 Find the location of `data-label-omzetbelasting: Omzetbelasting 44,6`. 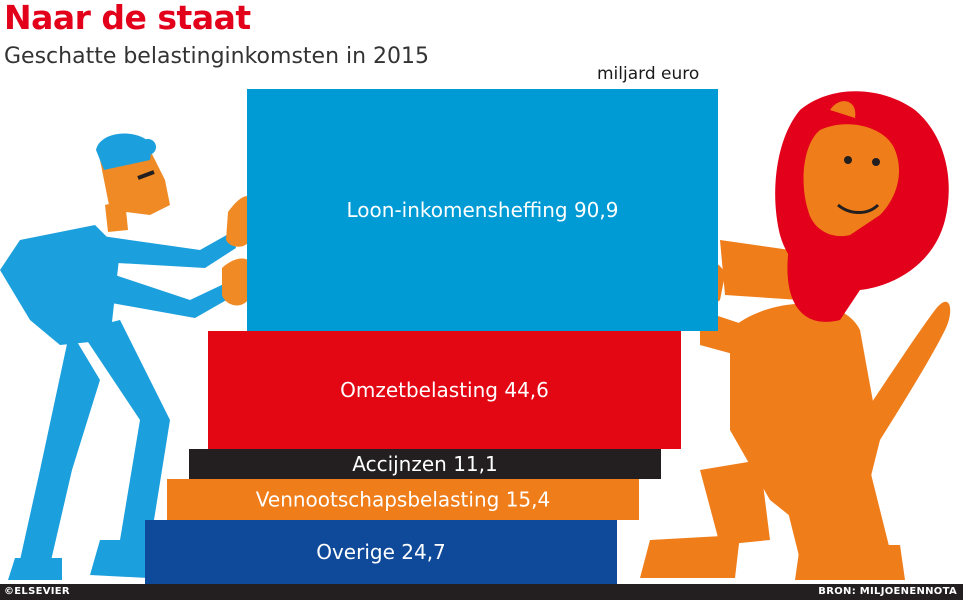

data-label-omzetbelasting: Omzetbelasting 44,6 is located at coordinates (444, 390).